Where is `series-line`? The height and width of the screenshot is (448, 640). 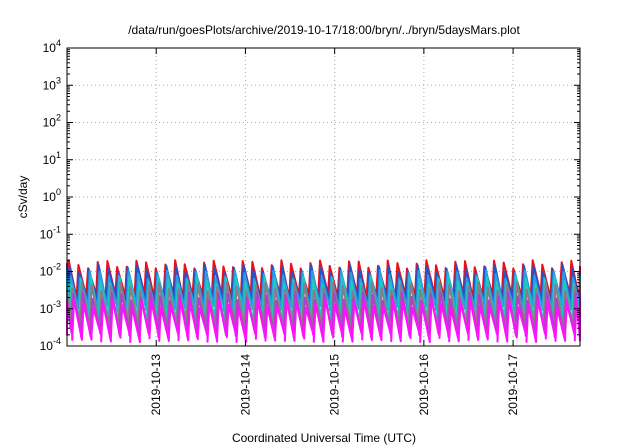
series-line is located at coordinates (323, 320).